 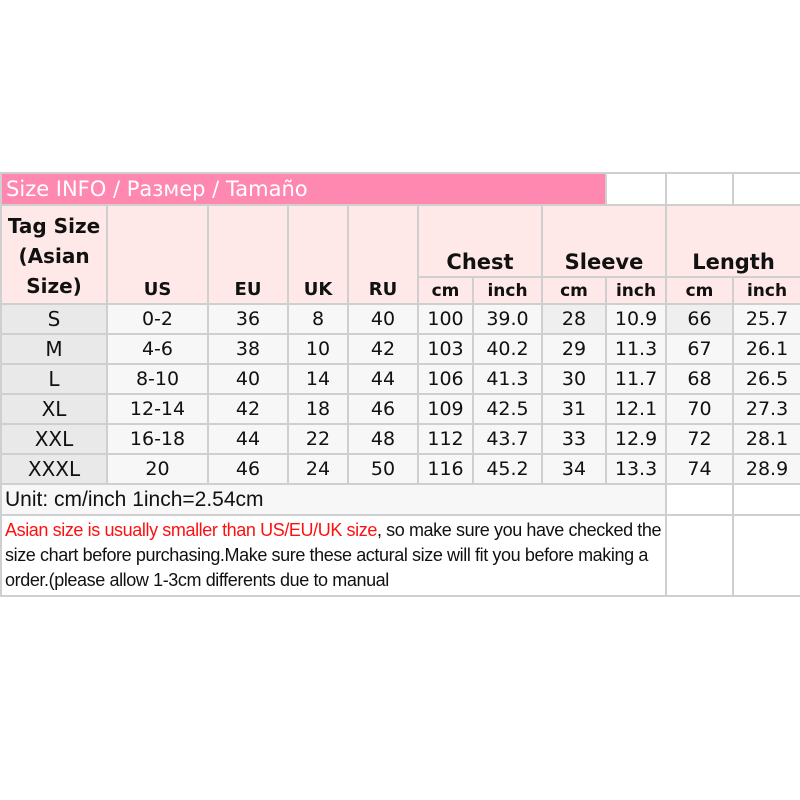 What do you see at coordinates (318, 469) in the screenshot?
I see `value-cell: 24` at bounding box center [318, 469].